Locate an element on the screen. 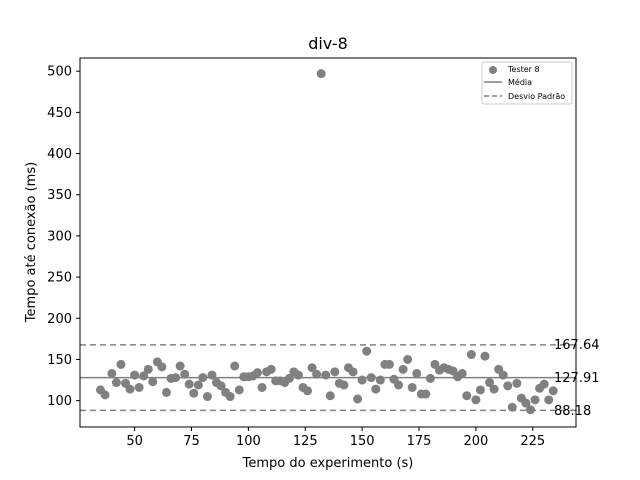 Image resolution: width=640 pixels, height=480 pixels. legend-std-label: Desvio Padrão is located at coordinates (536, 96).